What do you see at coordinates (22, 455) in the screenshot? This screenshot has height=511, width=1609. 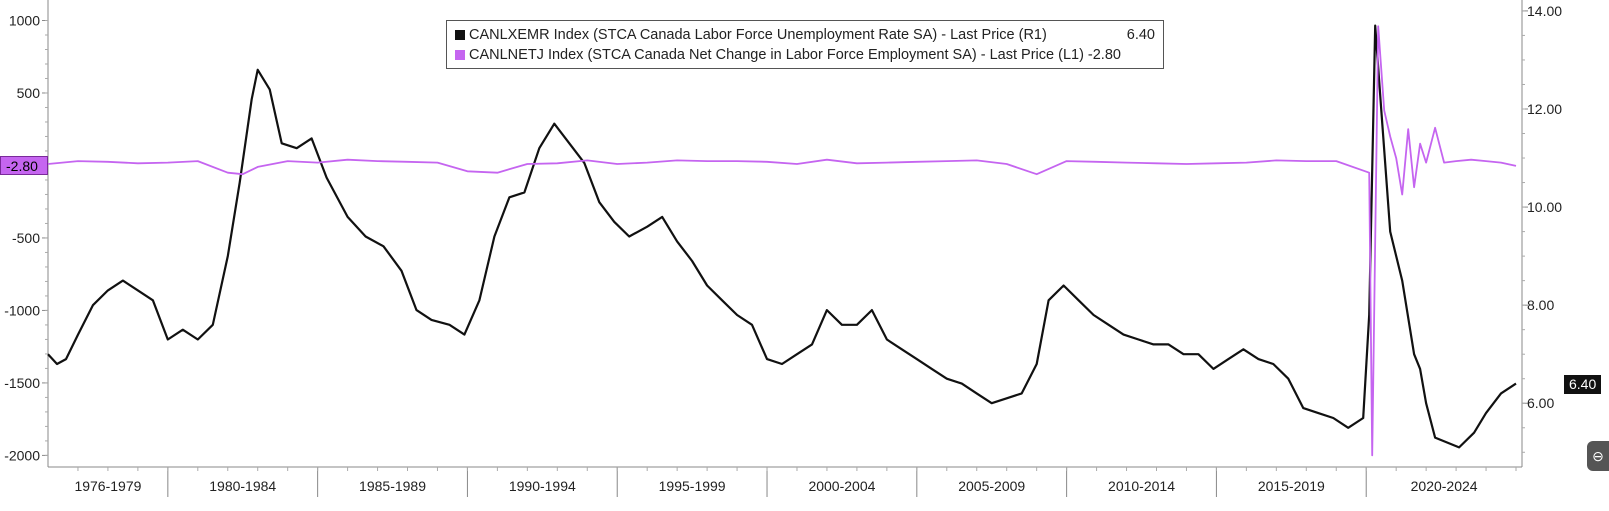 I see `left-tick-label: -2000` at bounding box center [22, 455].